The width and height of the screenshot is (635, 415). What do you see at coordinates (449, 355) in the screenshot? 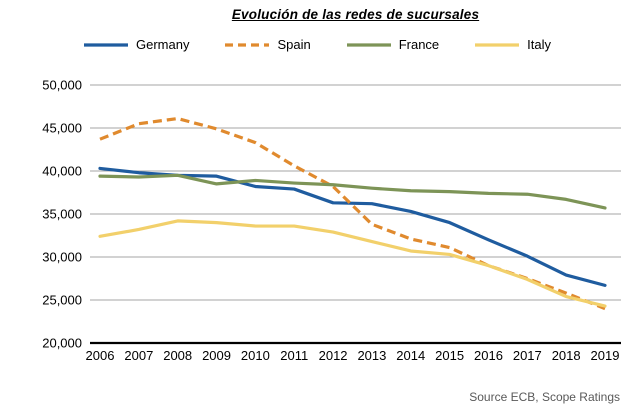
I see `x-tick-label: 2015` at bounding box center [449, 355].